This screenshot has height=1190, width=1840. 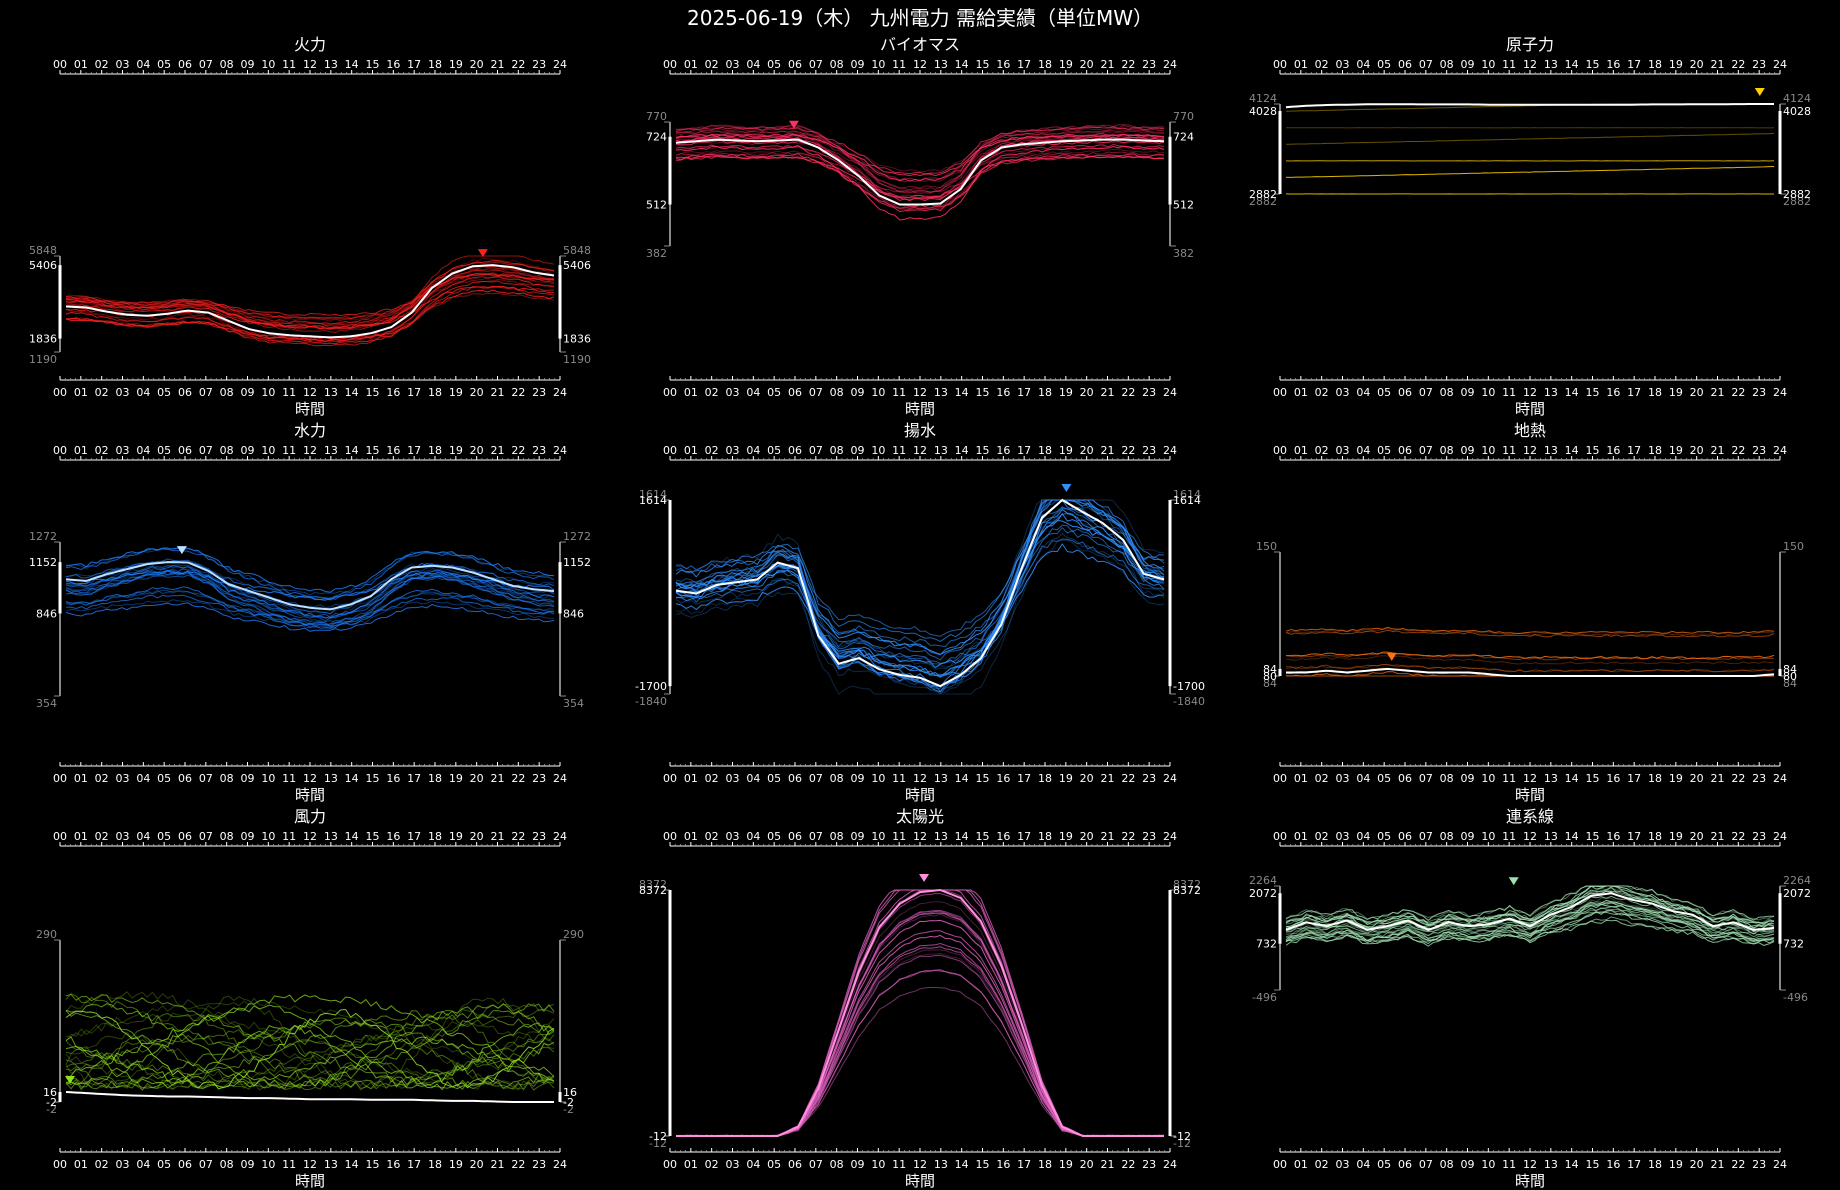 I want to click on right-range: 1614 -1840 1614 -1700, so click(x=1186, y=598).